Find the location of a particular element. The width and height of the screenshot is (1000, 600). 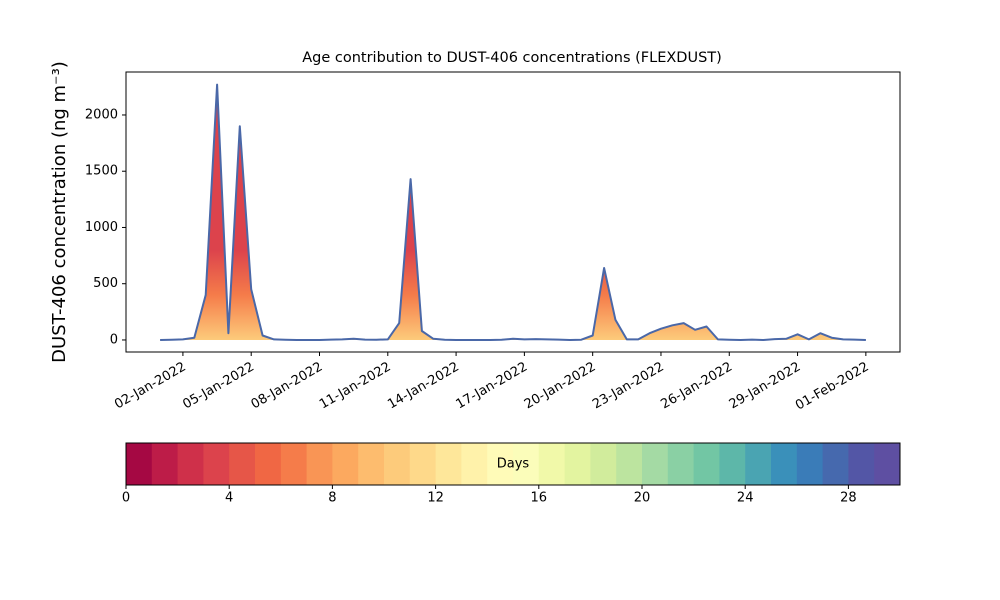

x-tick-label: 02-Jan-2022 is located at coordinates (150, 386).